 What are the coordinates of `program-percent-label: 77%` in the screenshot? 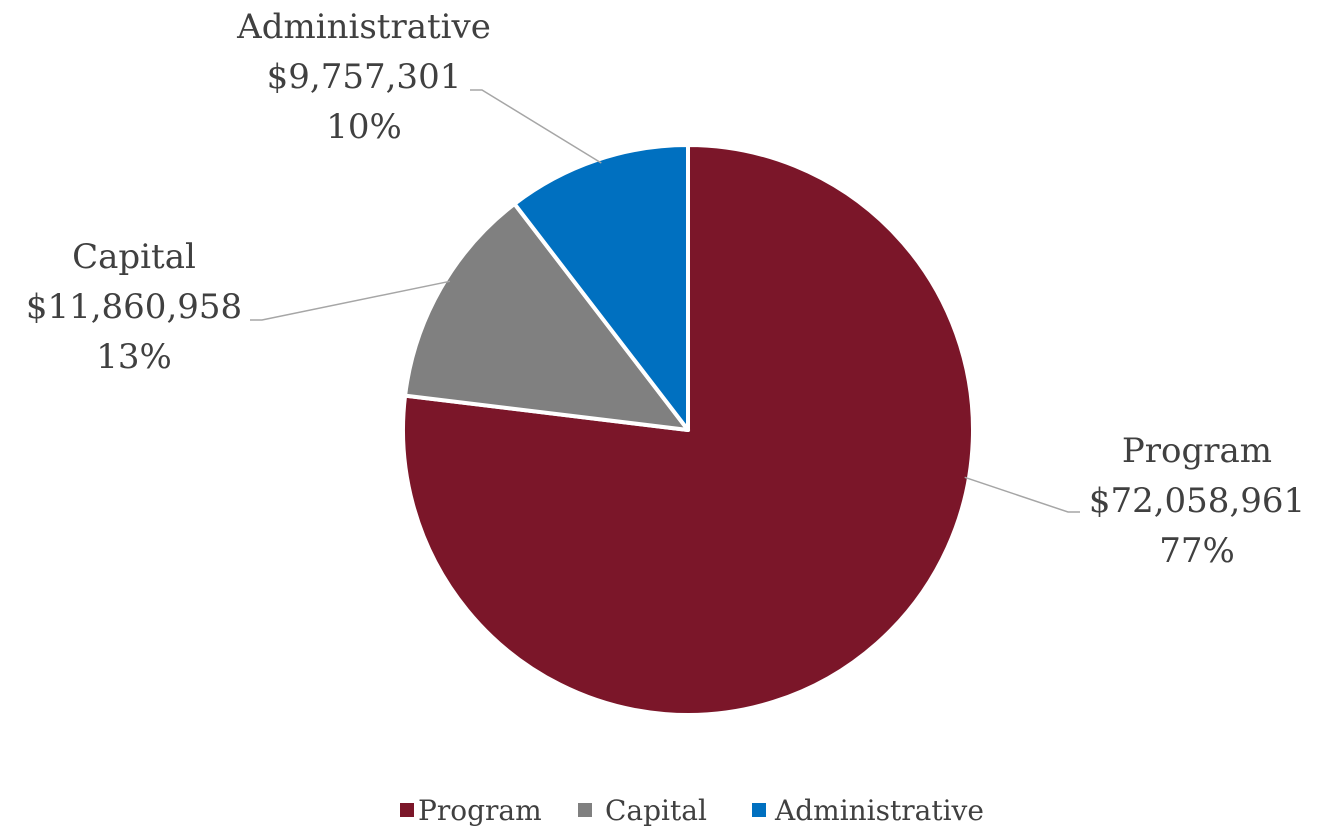 It's located at (1197, 551).